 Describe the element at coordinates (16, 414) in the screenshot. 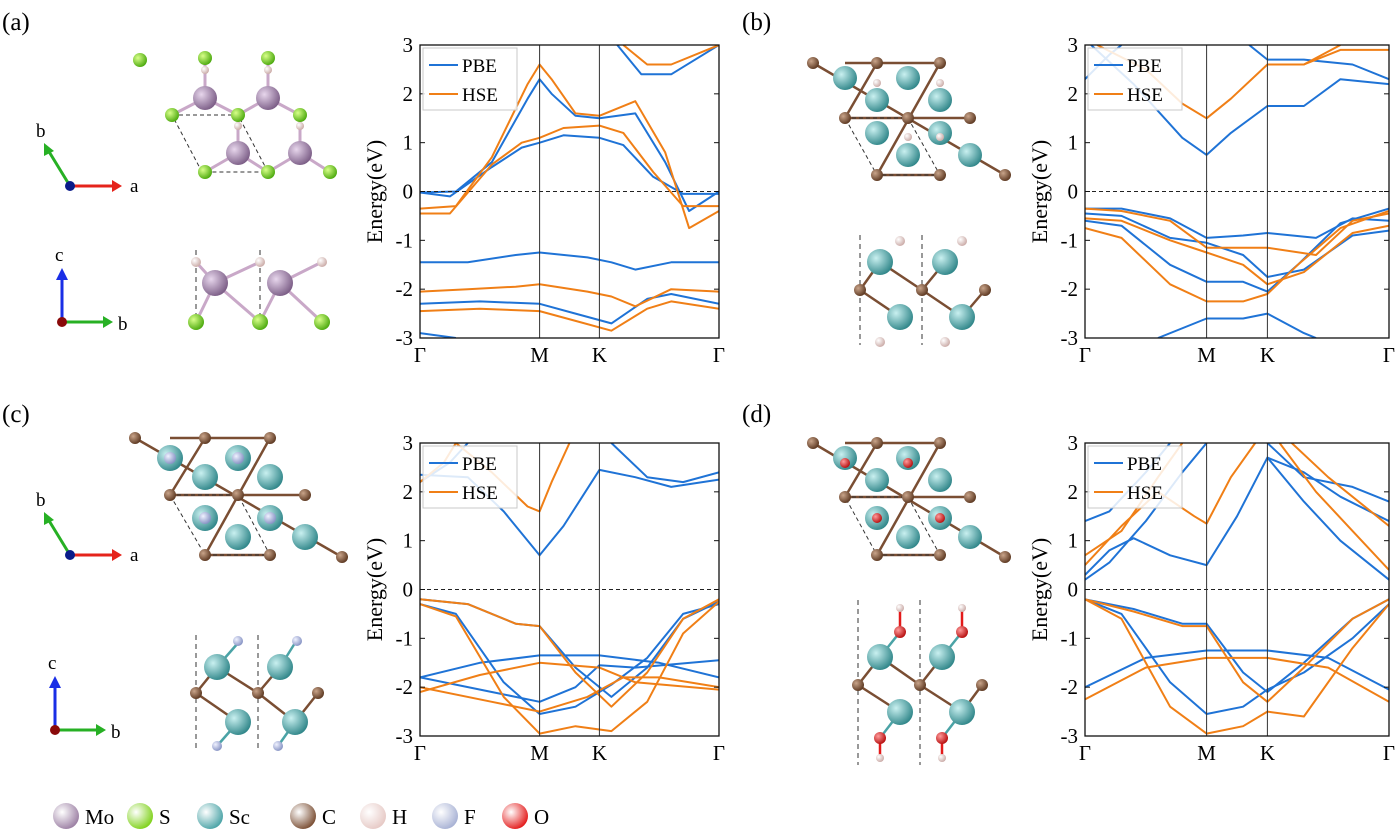

I see `panel-label-c: (c)` at that location.